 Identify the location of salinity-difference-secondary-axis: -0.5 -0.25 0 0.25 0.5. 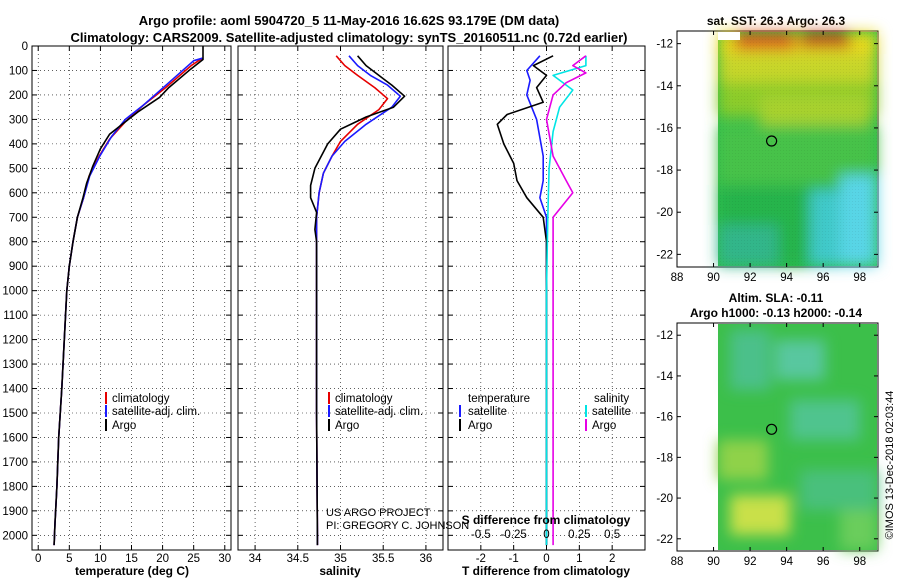
(545, 535).